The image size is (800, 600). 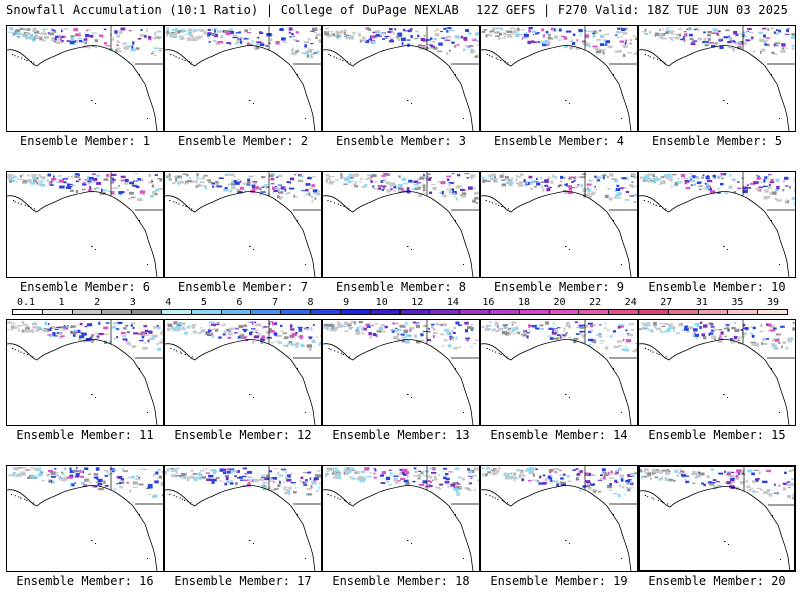 What do you see at coordinates (717, 435) in the screenshot?
I see `ensemble-member-label: Ensemble Member: 15` at bounding box center [717, 435].